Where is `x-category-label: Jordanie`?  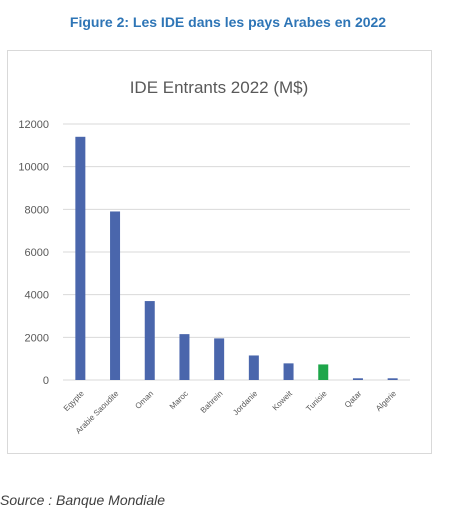 x-category-label: Jordanie is located at coordinates (245, 403).